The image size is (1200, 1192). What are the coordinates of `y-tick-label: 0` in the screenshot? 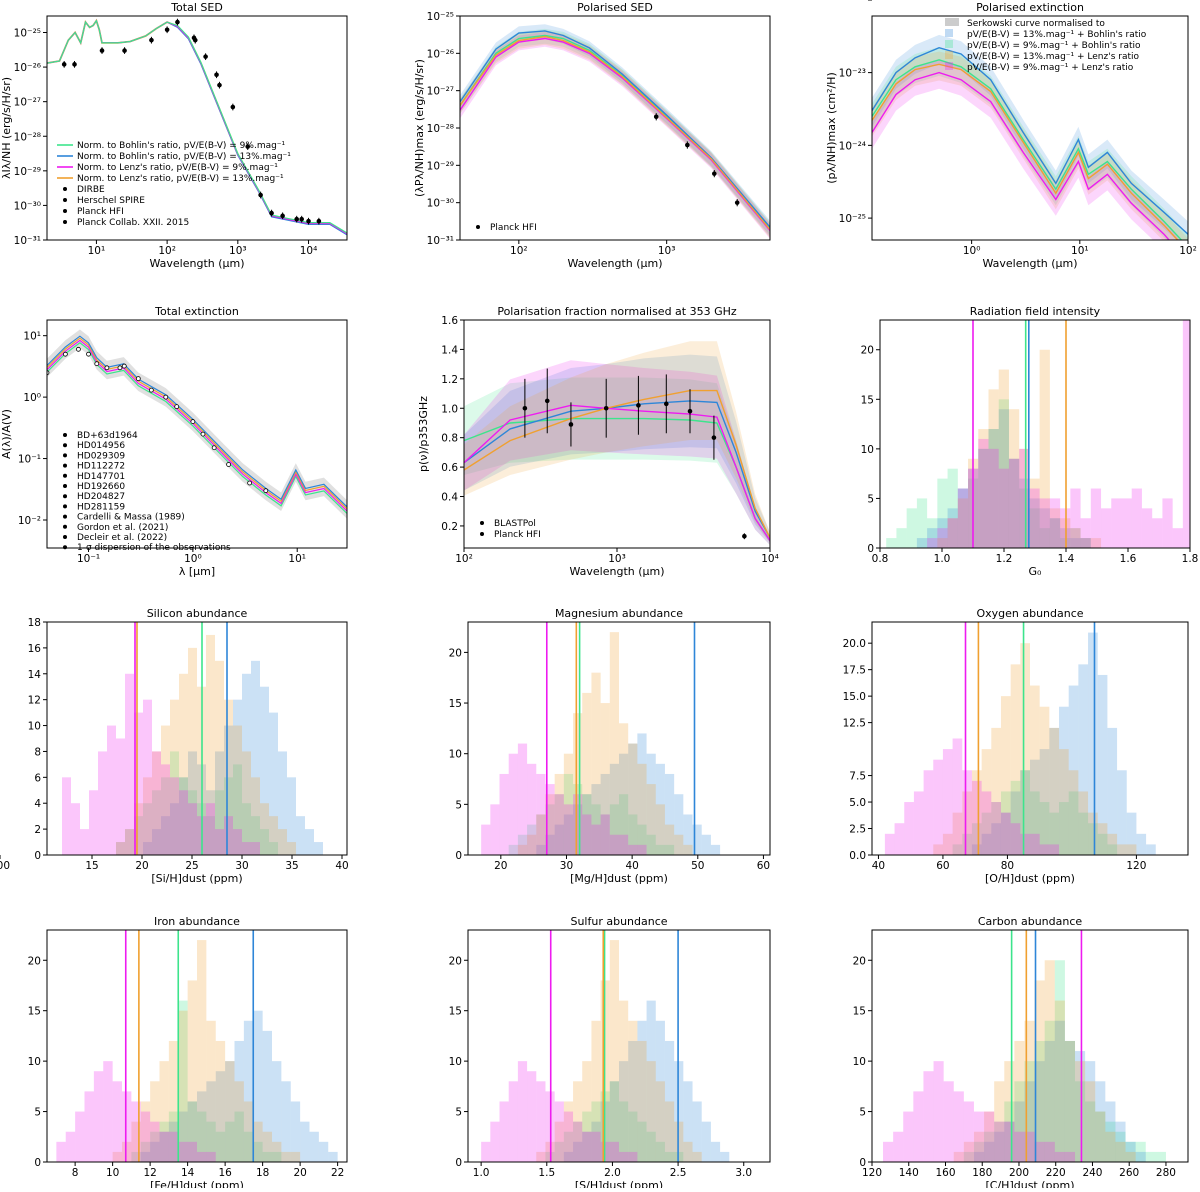 It's located at (870, 549).